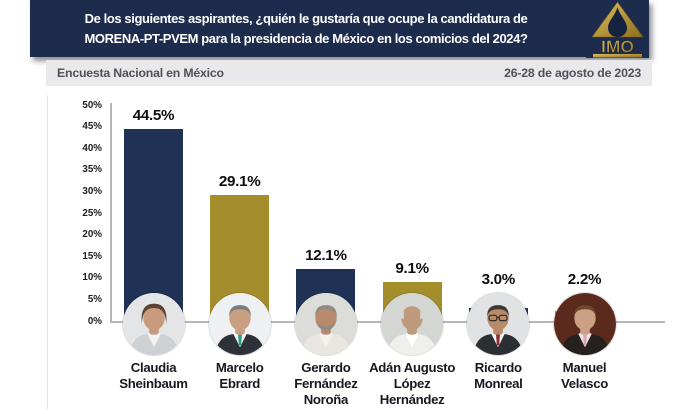  Describe the element at coordinates (153, 224) in the screenshot. I see `bar-claudia-sheinbaum` at that location.